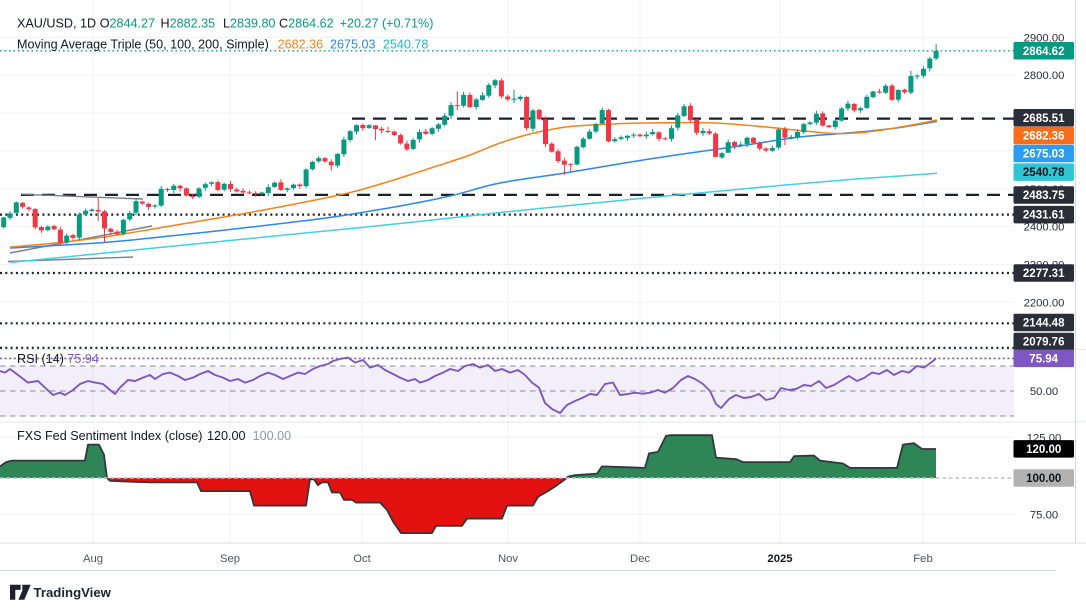 The width and height of the screenshot is (1086, 615). Describe the element at coordinates (640, 559) in the screenshot. I see `svg-text: Dec` at that location.